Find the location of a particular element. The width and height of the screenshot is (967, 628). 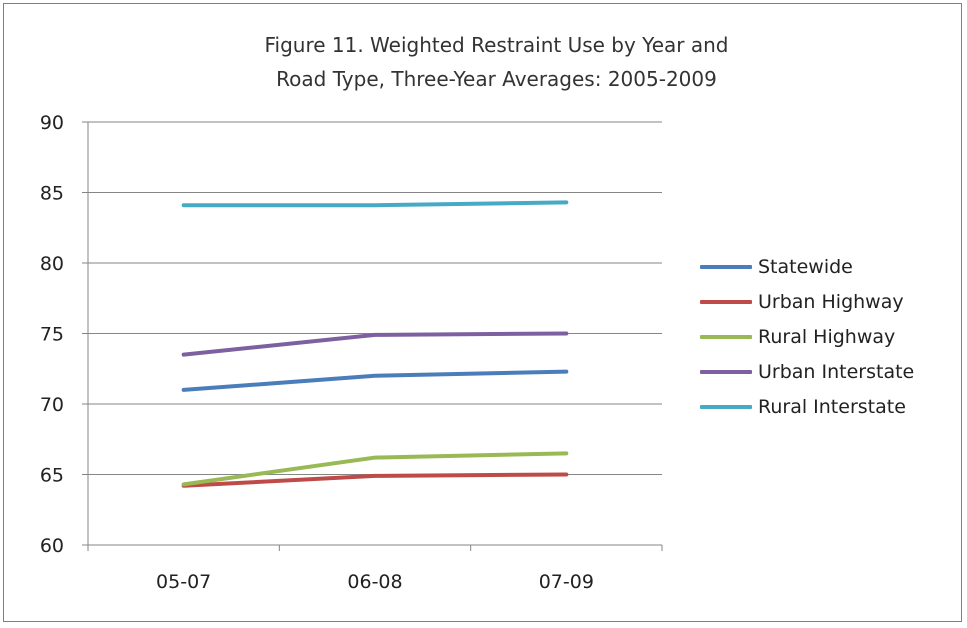

legend-item-urban-interstate: Urban Interstate is located at coordinates (830, 371).